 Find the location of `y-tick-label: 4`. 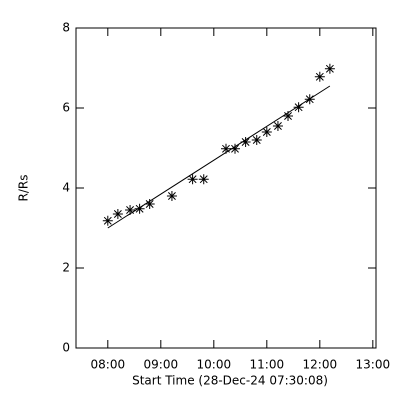

y-tick-label: 4 is located at coordinates (66, 188).